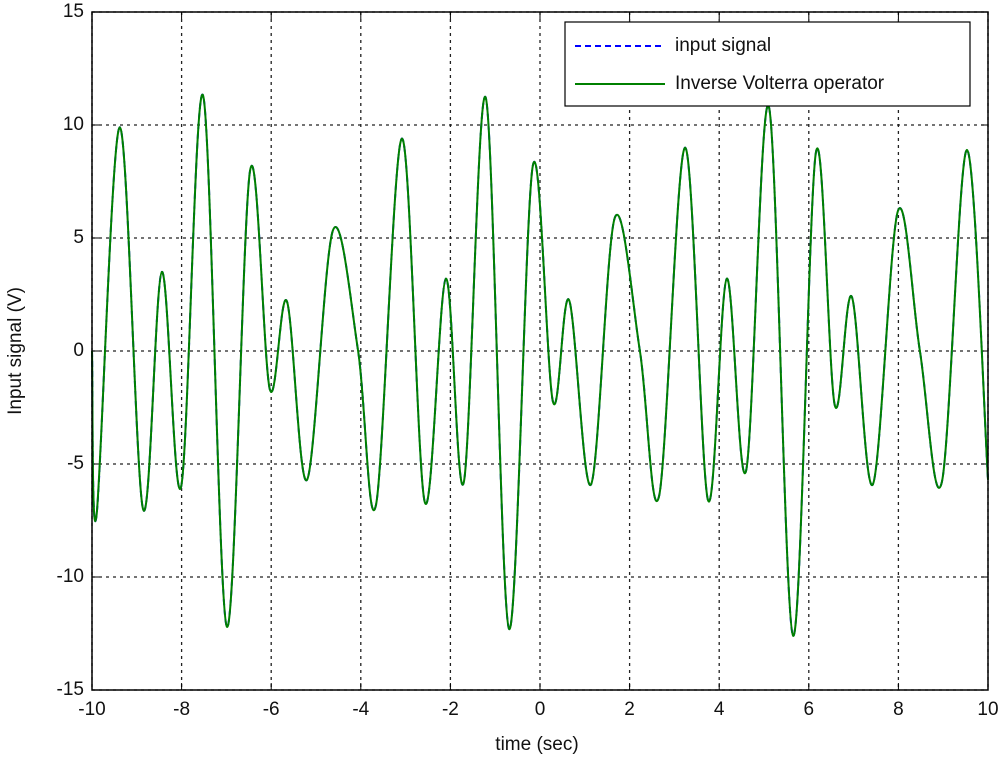 This screenshot has height=762, width=1003. What do you see at coordinates (540, 709) in the screenshot?
I see `x-tick-label: 0` at bounding box center [540, 709].